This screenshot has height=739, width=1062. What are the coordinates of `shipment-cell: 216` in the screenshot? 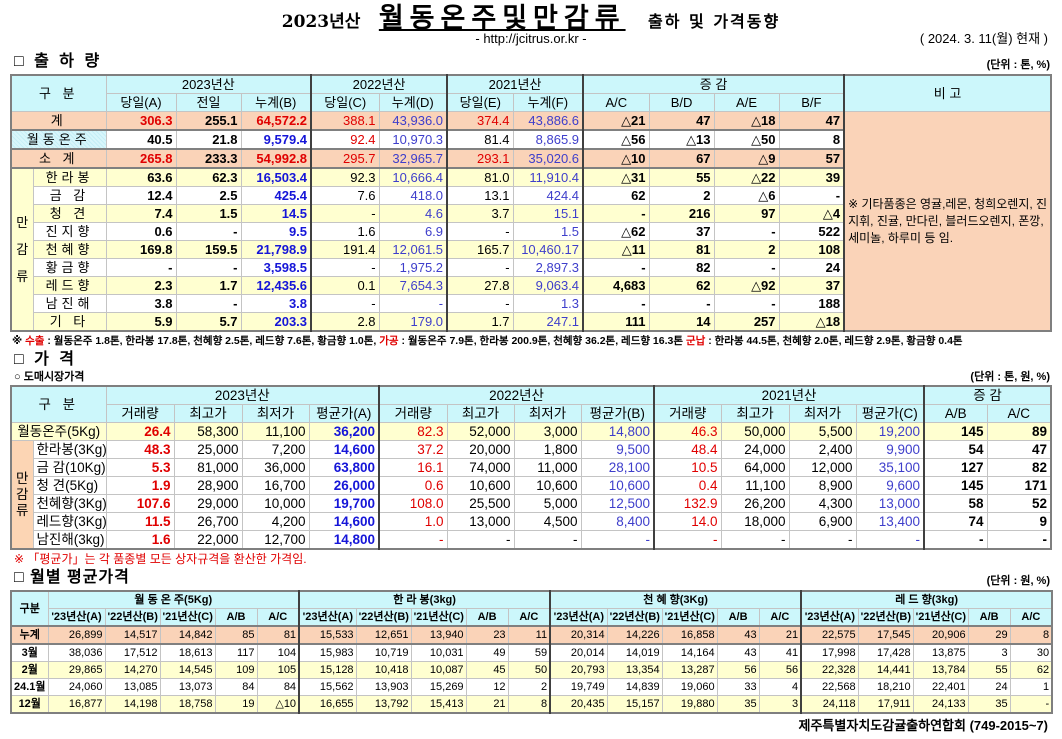 It's located at (681, 213).